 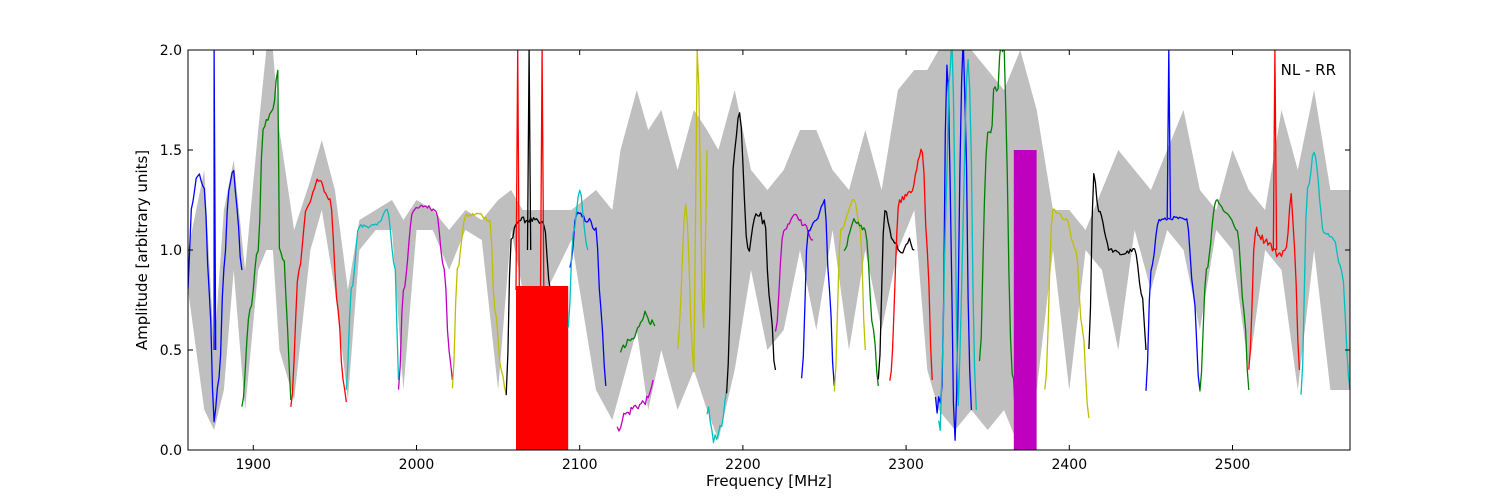 I want to click on y-axis-label: Amplitude [arbitrary units], so click(x=142, y=250).